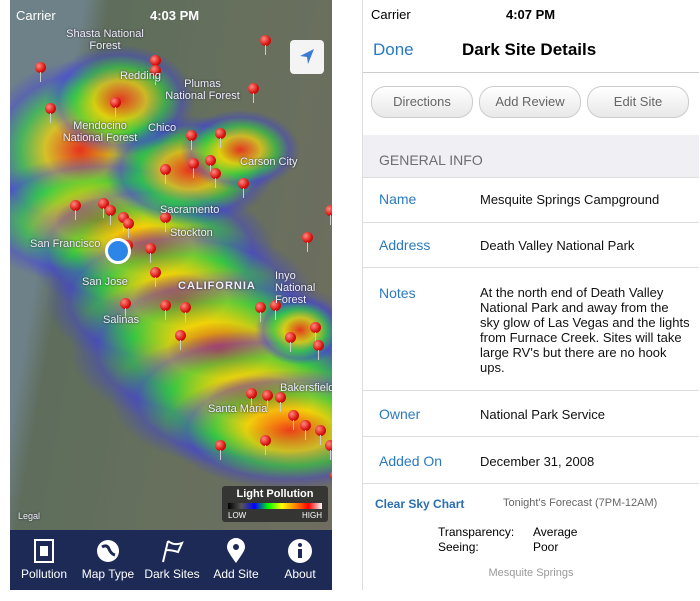 This screenshot has height=601, width=700. What do you see at coordinates (300, 574) in the screenshot?
I see `tab-label: About` at bounding box center [300, 574].